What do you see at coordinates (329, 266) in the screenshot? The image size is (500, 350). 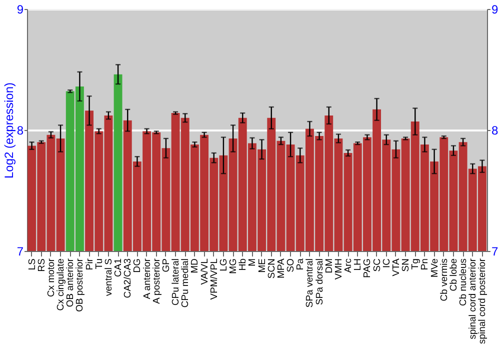 I see `x-tick-label: DM` at bounding box center [329, 266].